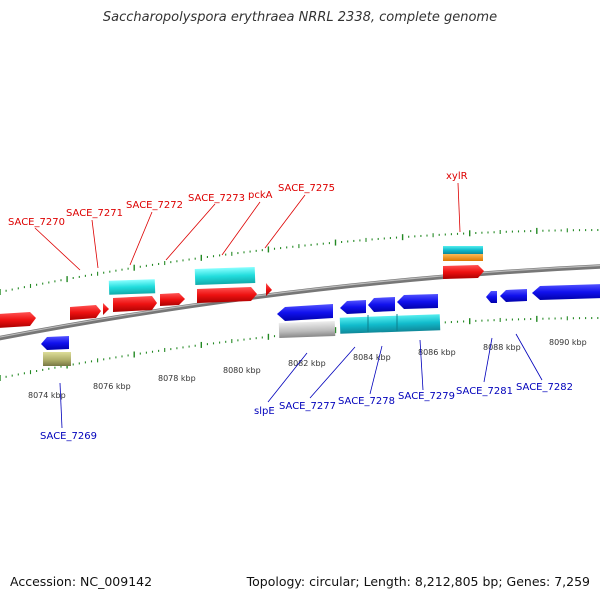 Image resolution: width=600 pixels, height=600 pixels. What do you see at coordinates (544, 387) in the screenshot?
I see `gene-label-sace-7282: SACE_7282` at bounding box center [544, 387].